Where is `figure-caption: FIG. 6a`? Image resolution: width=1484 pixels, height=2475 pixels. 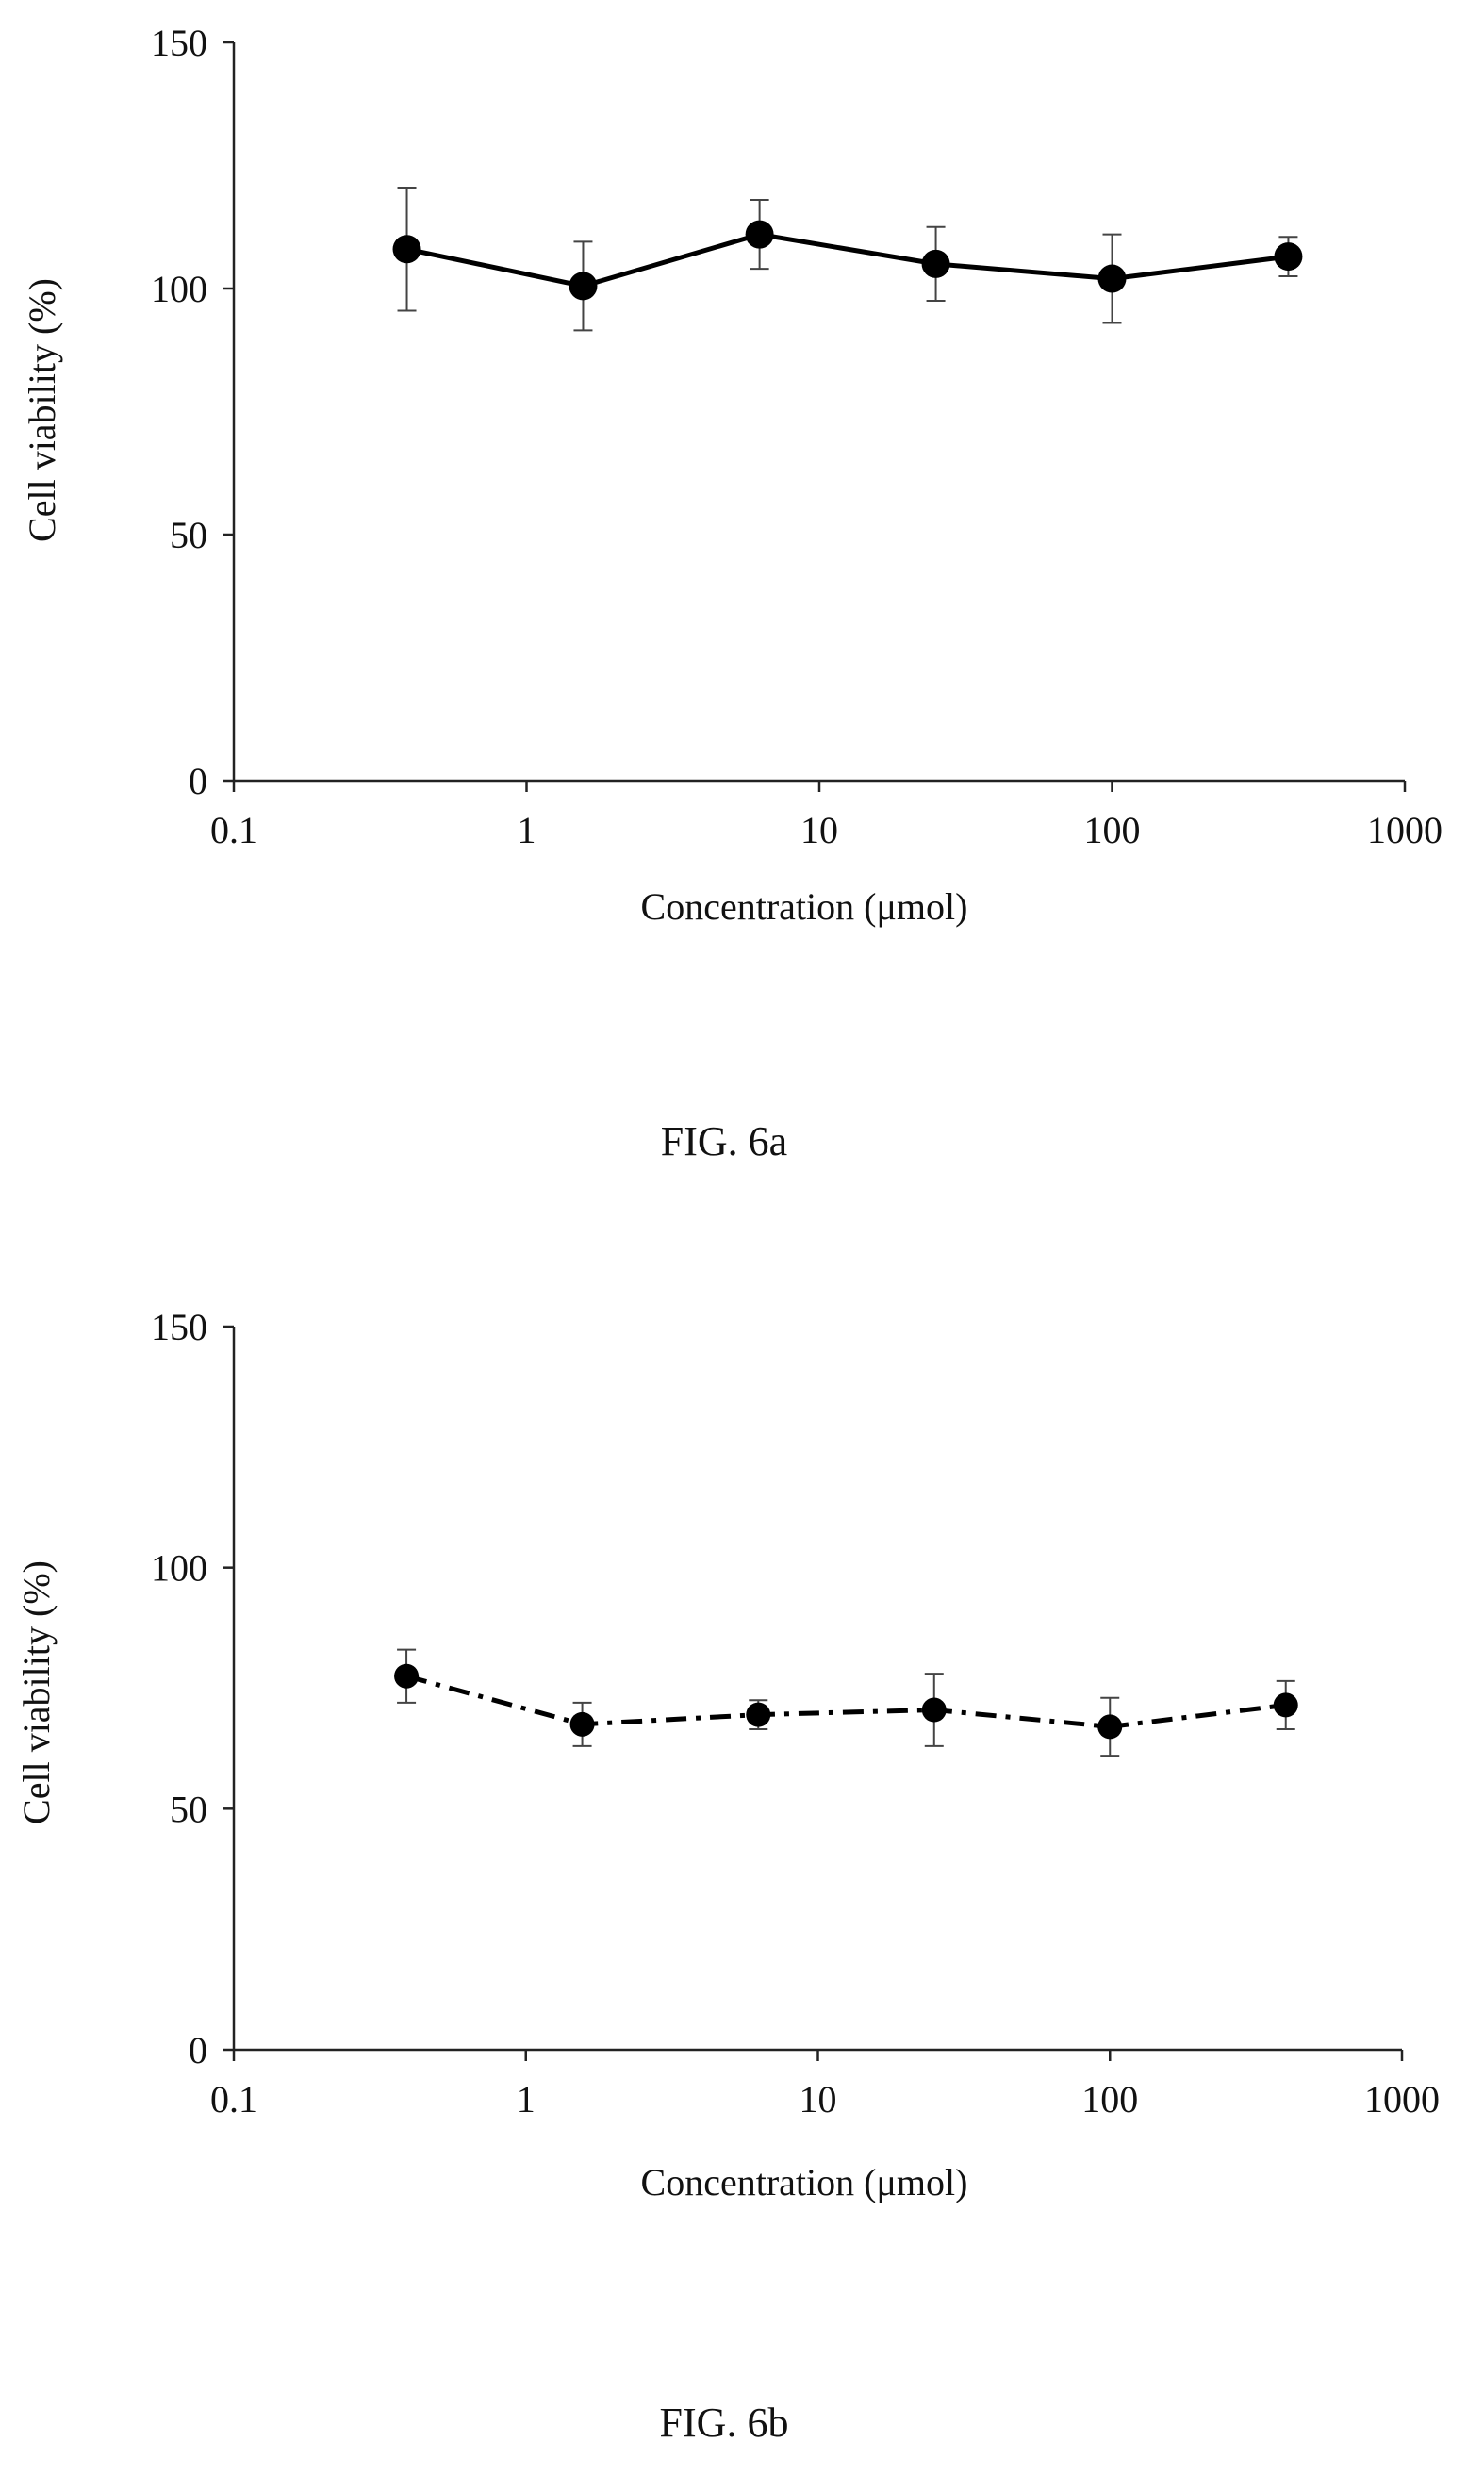
figure-caption: FIG. 6a is located at coordinates (724, 1141).